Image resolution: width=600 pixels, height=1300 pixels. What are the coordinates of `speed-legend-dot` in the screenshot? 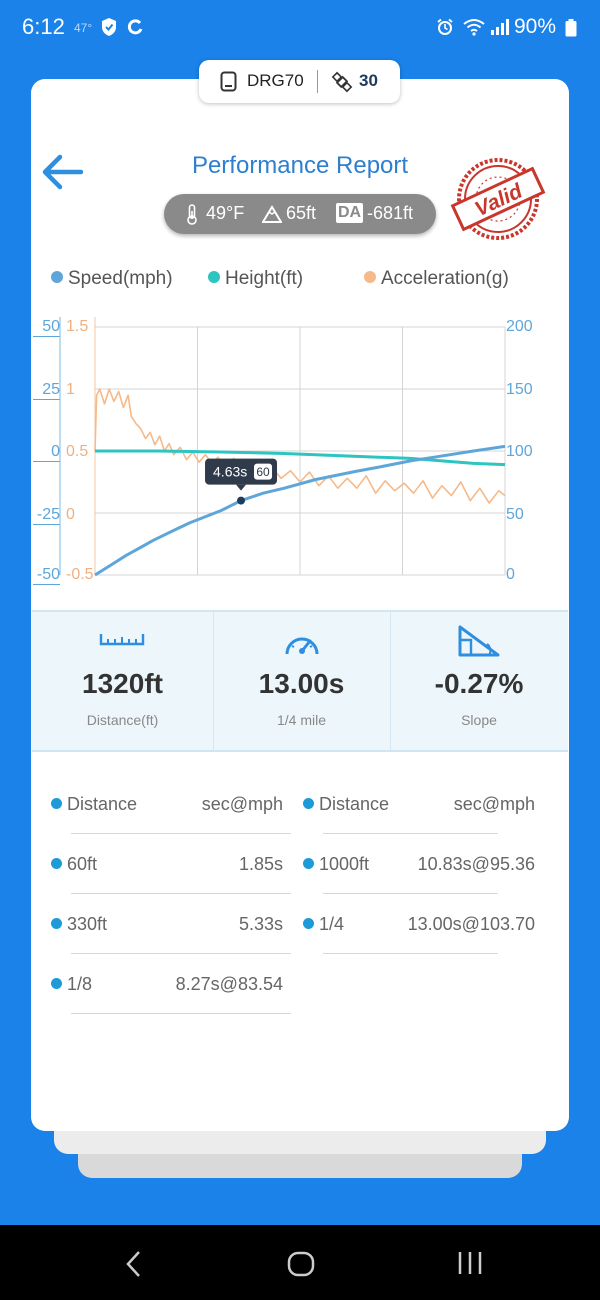 It's located at (57, 277).